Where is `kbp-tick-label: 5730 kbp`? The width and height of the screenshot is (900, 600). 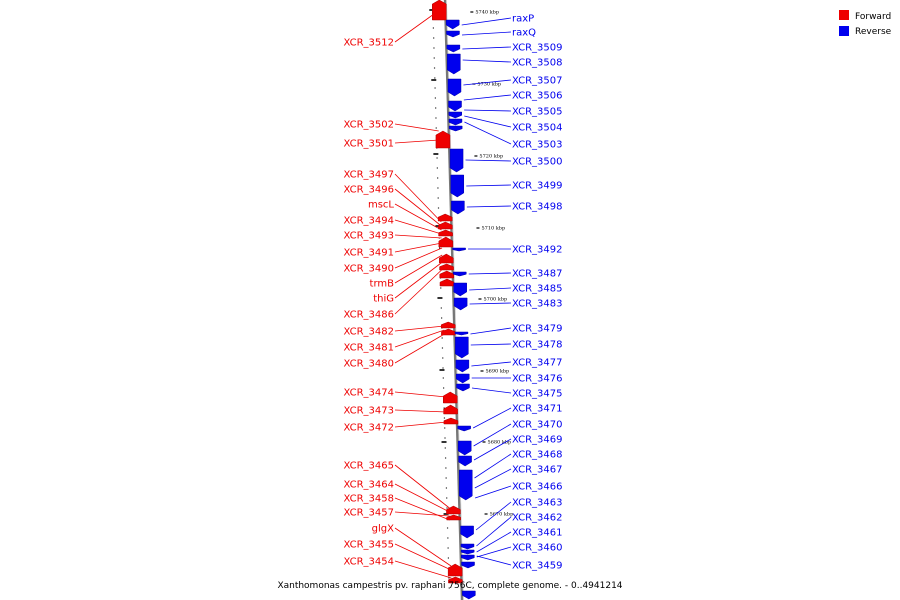
kbp-tick-label: 5730 kbp is located at coordinates (489, 85).